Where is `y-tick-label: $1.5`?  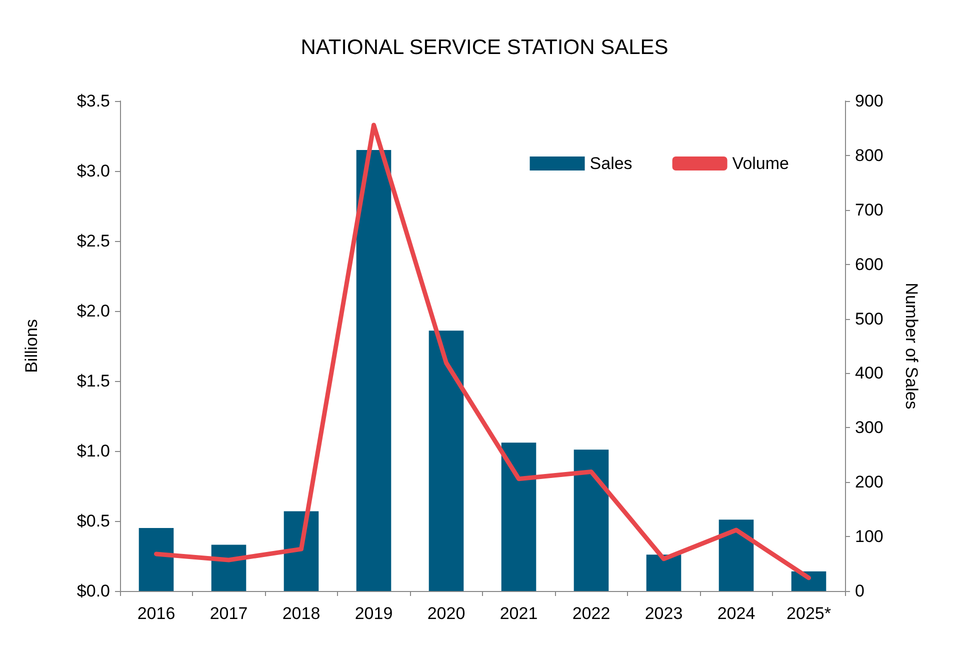
y-tick-label: $1.5 is located at coordinates (93, 381).